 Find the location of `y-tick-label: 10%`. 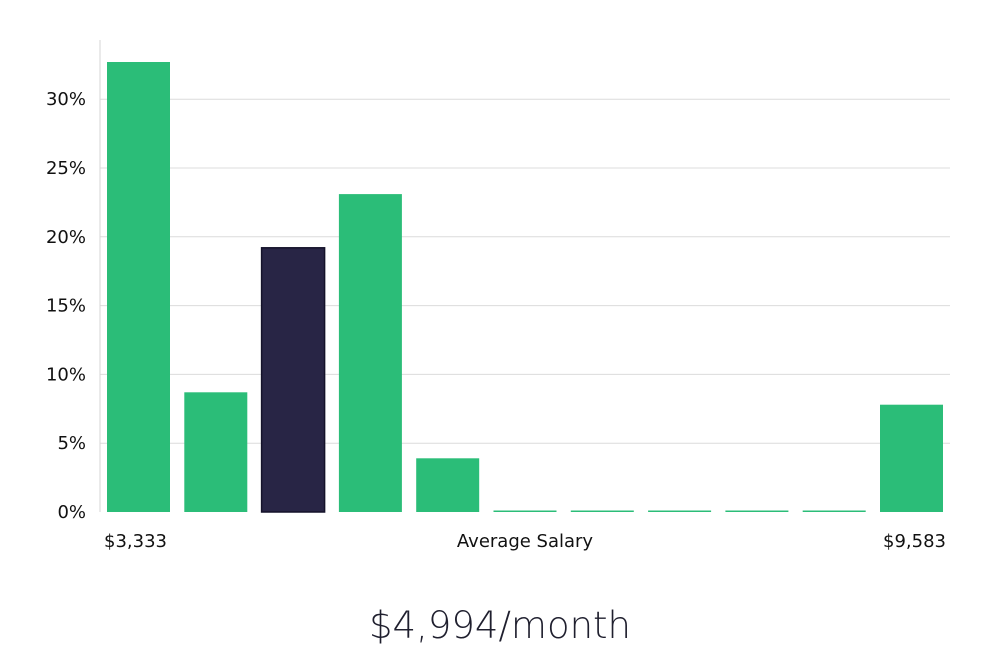

y-tick-label: 10% is located at coordinates (66, 374).